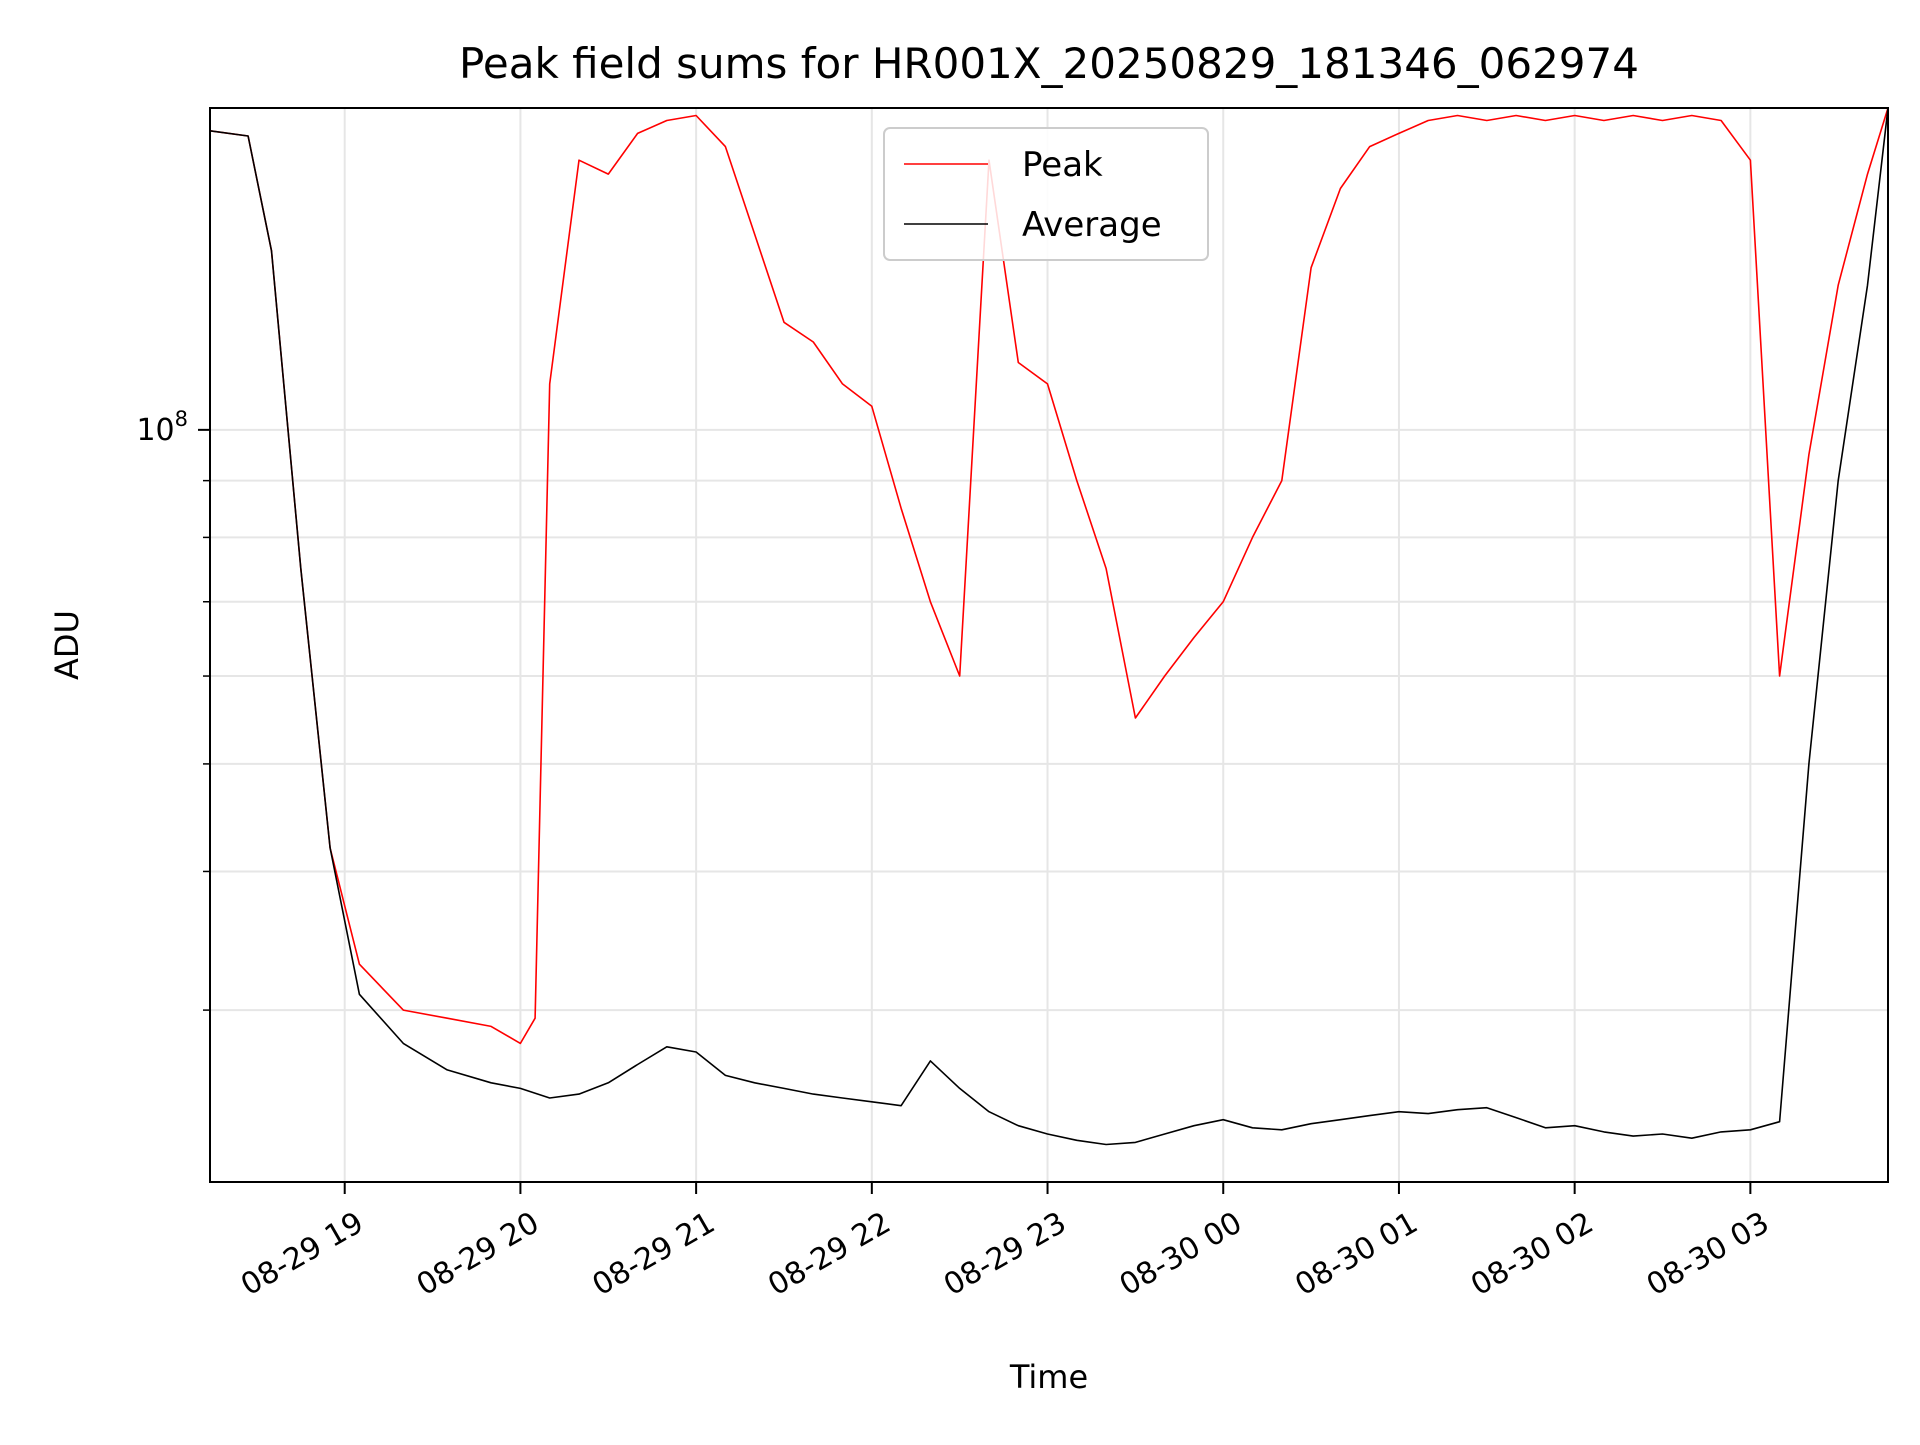  Describe the element at coordinates (1048, 1377) in the screenshot. I see `x-axis-label: Time` at that location.